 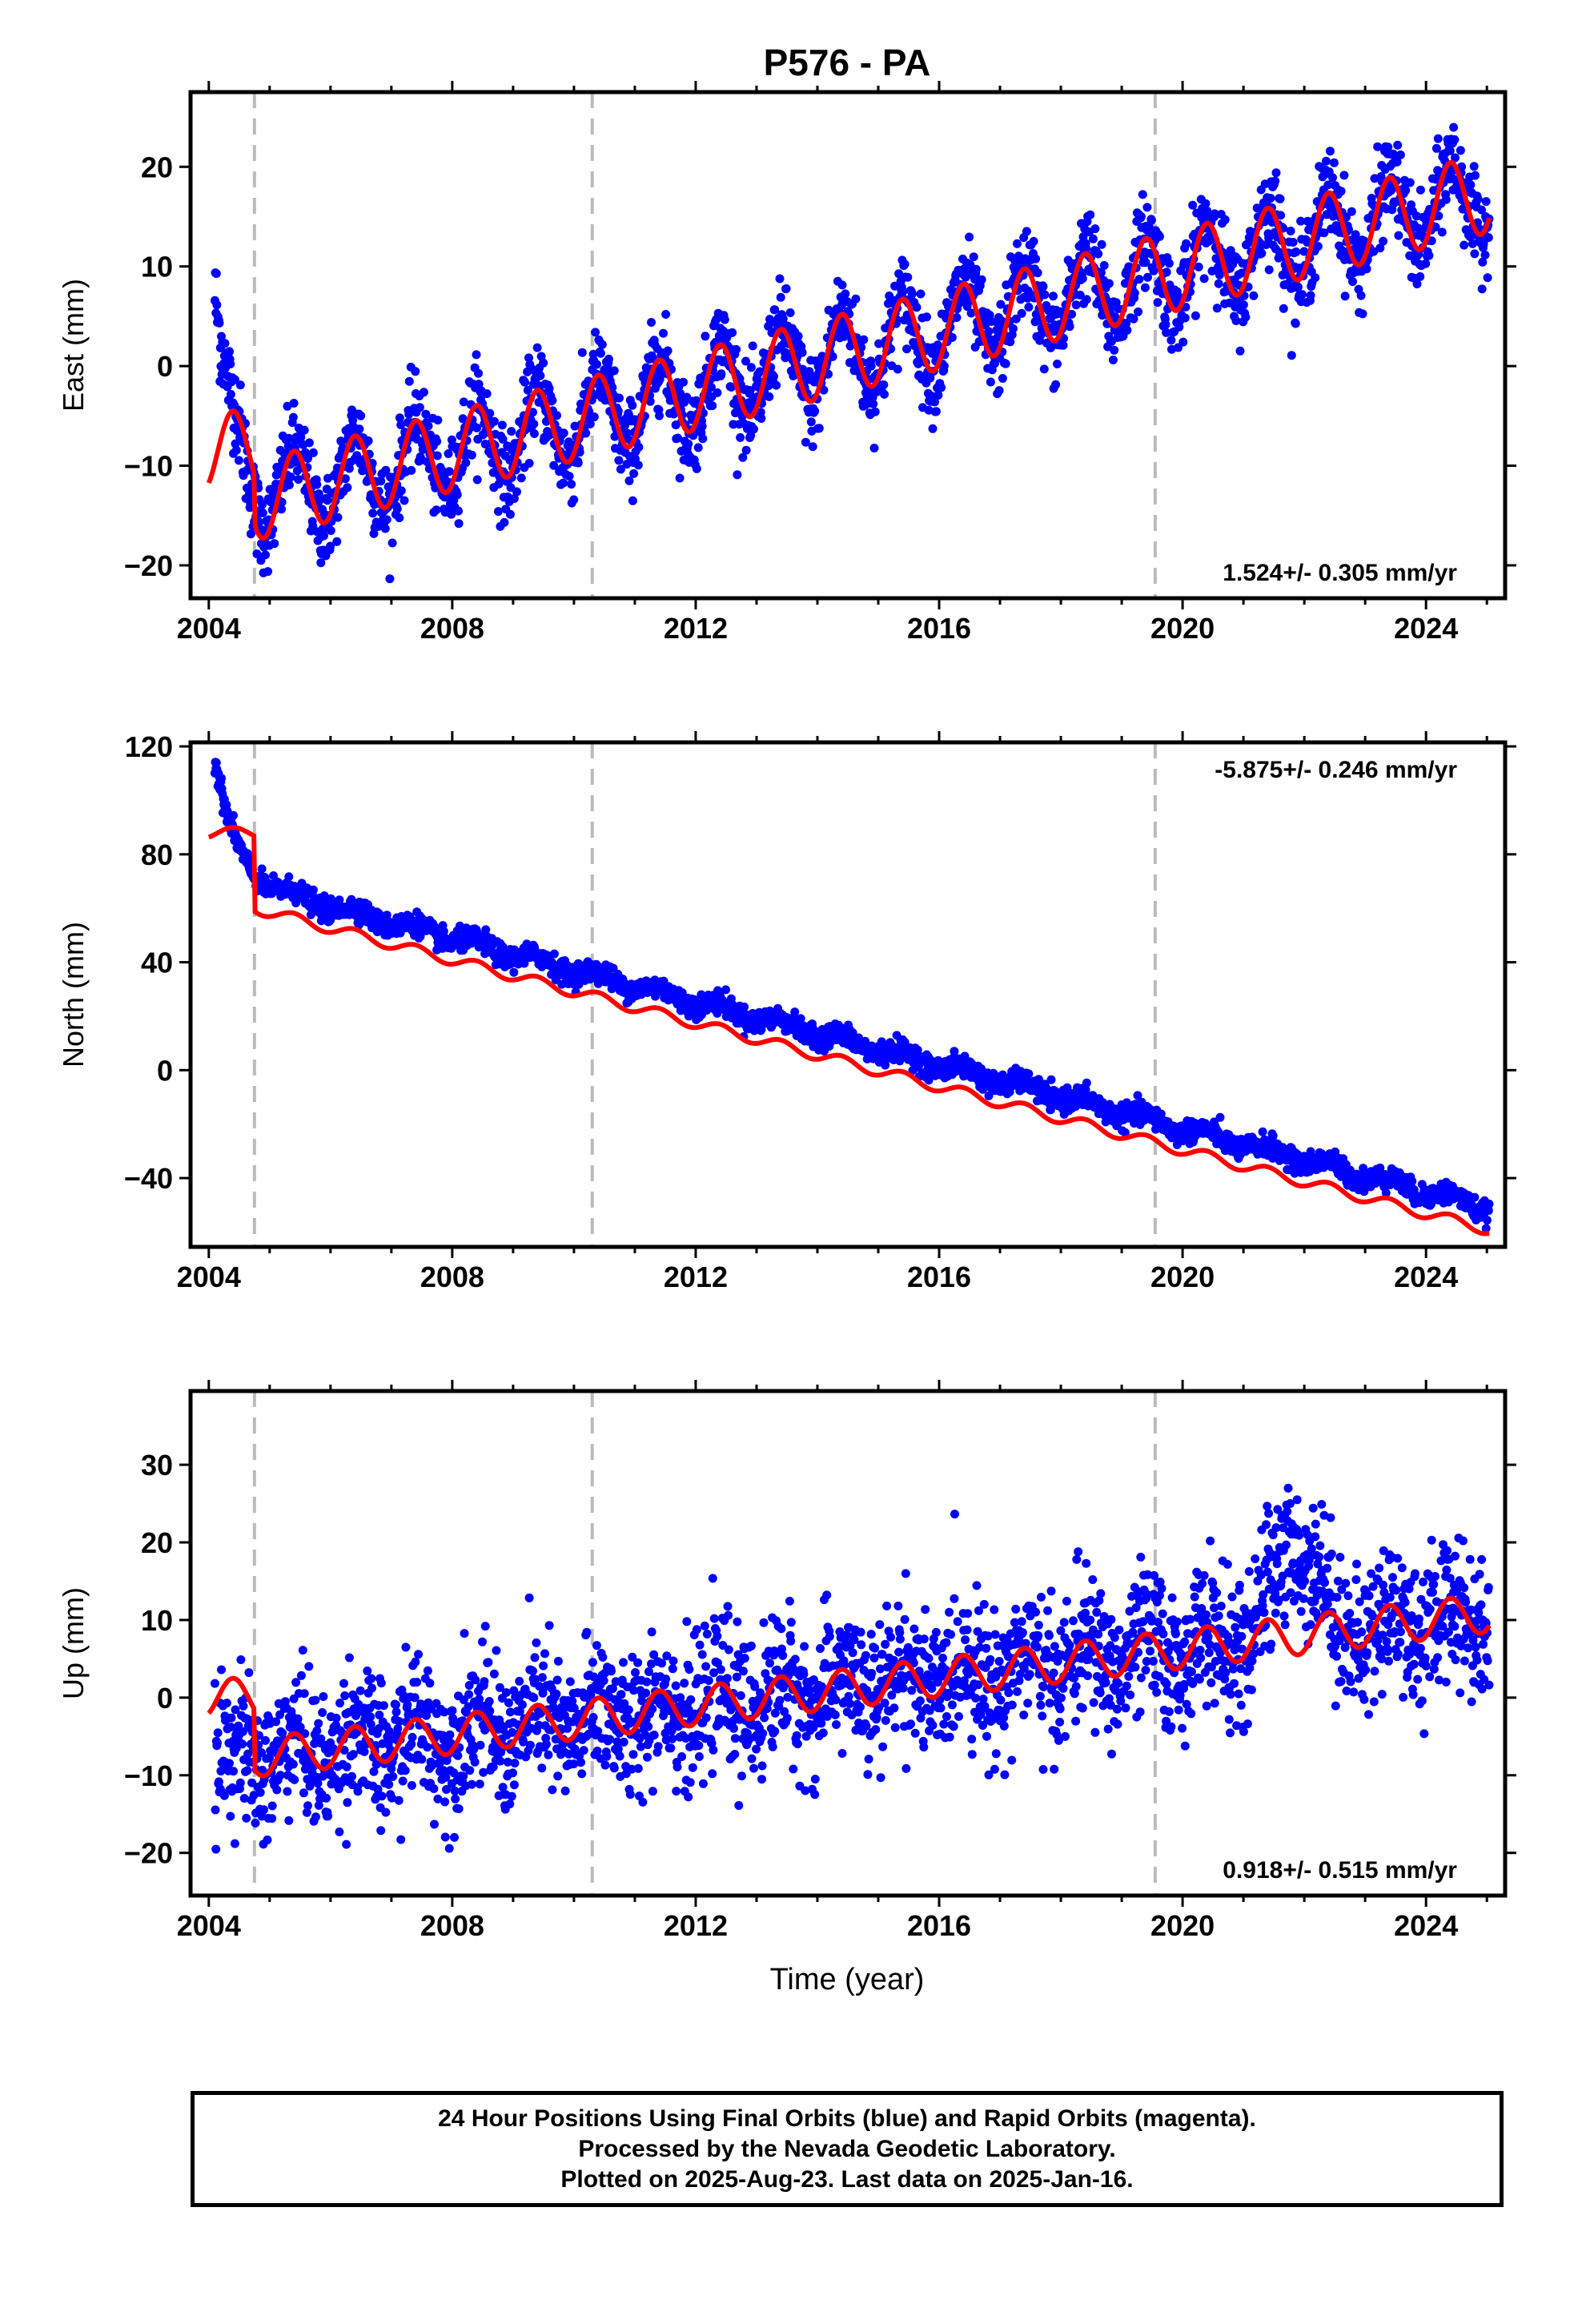 What do you see at coordinates (148, 466) in the screenshot?
I see `y-tick-label: −10` at bounding box center [148, 466].